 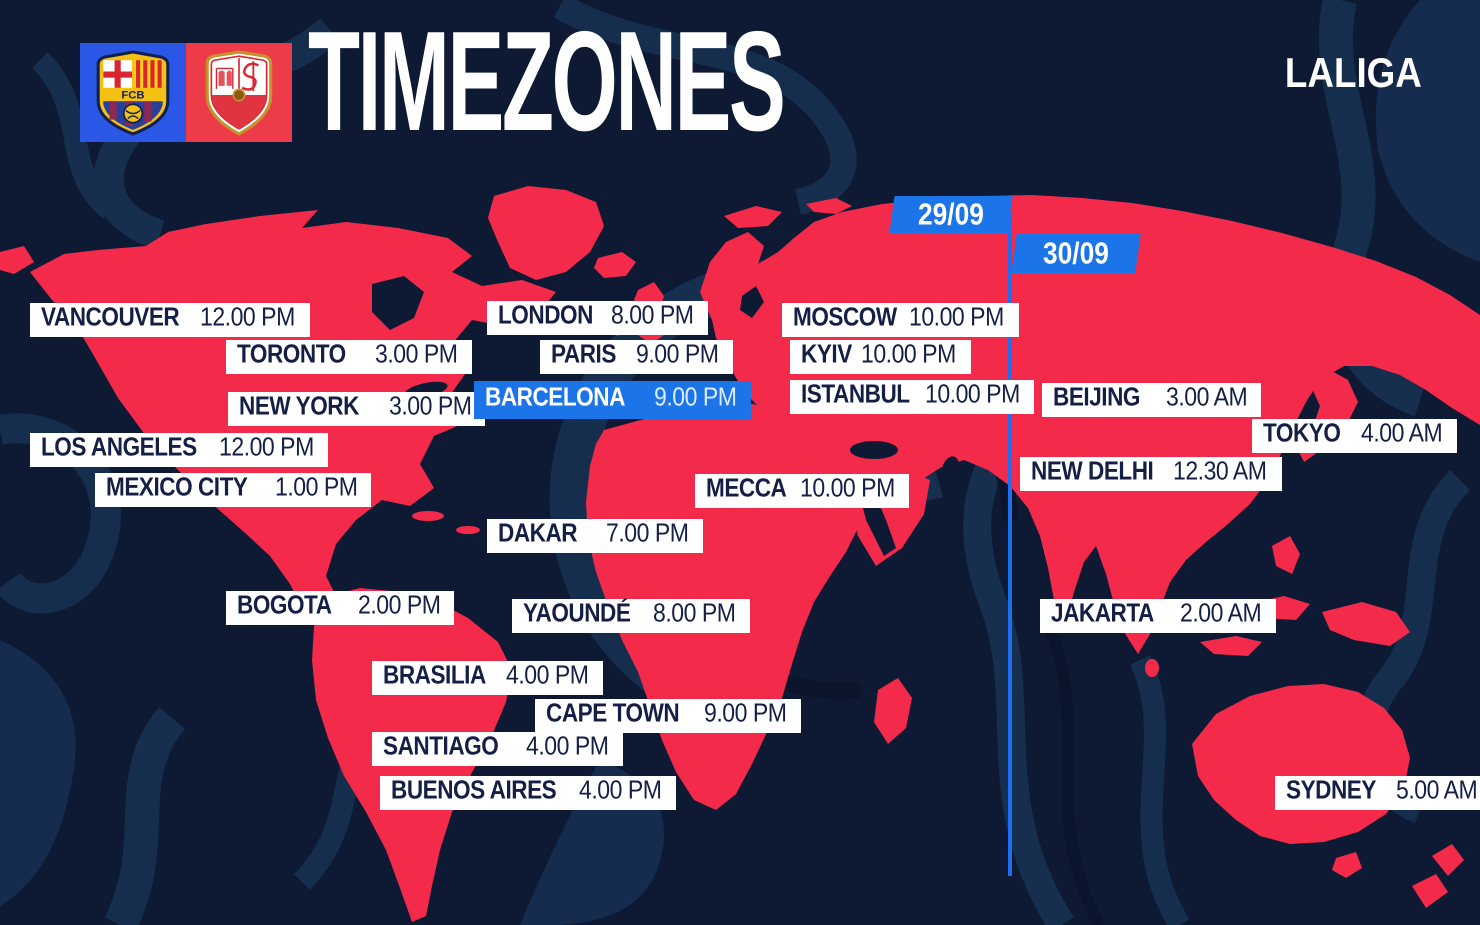 I want to click on city-name: LOS ANGELES, so click(x=119, y=447).